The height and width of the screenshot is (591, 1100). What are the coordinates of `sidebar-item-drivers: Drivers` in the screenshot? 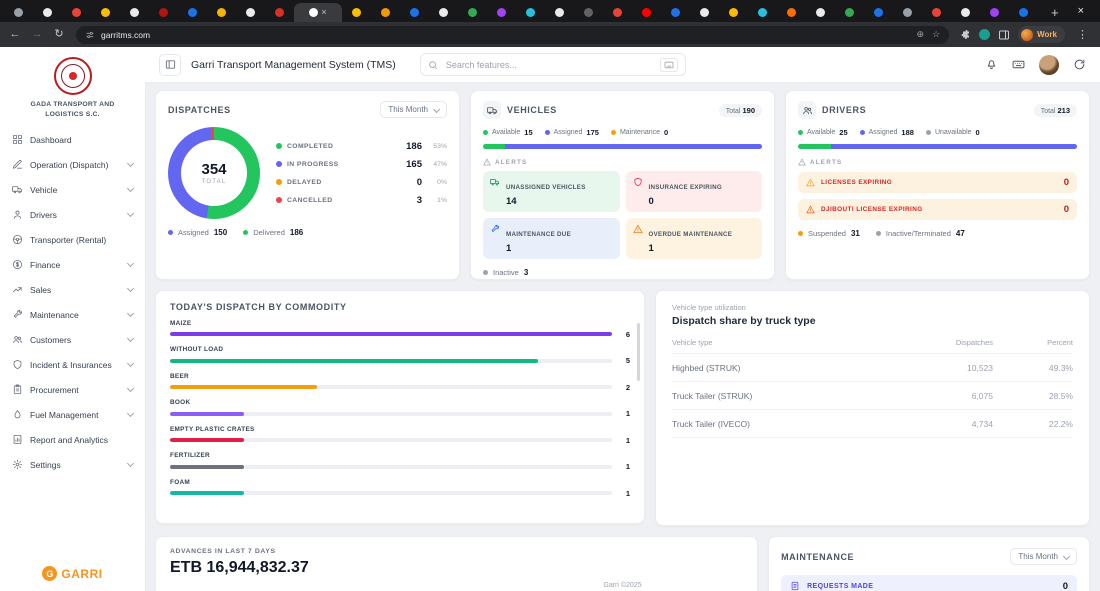 It's located at (72, 214).